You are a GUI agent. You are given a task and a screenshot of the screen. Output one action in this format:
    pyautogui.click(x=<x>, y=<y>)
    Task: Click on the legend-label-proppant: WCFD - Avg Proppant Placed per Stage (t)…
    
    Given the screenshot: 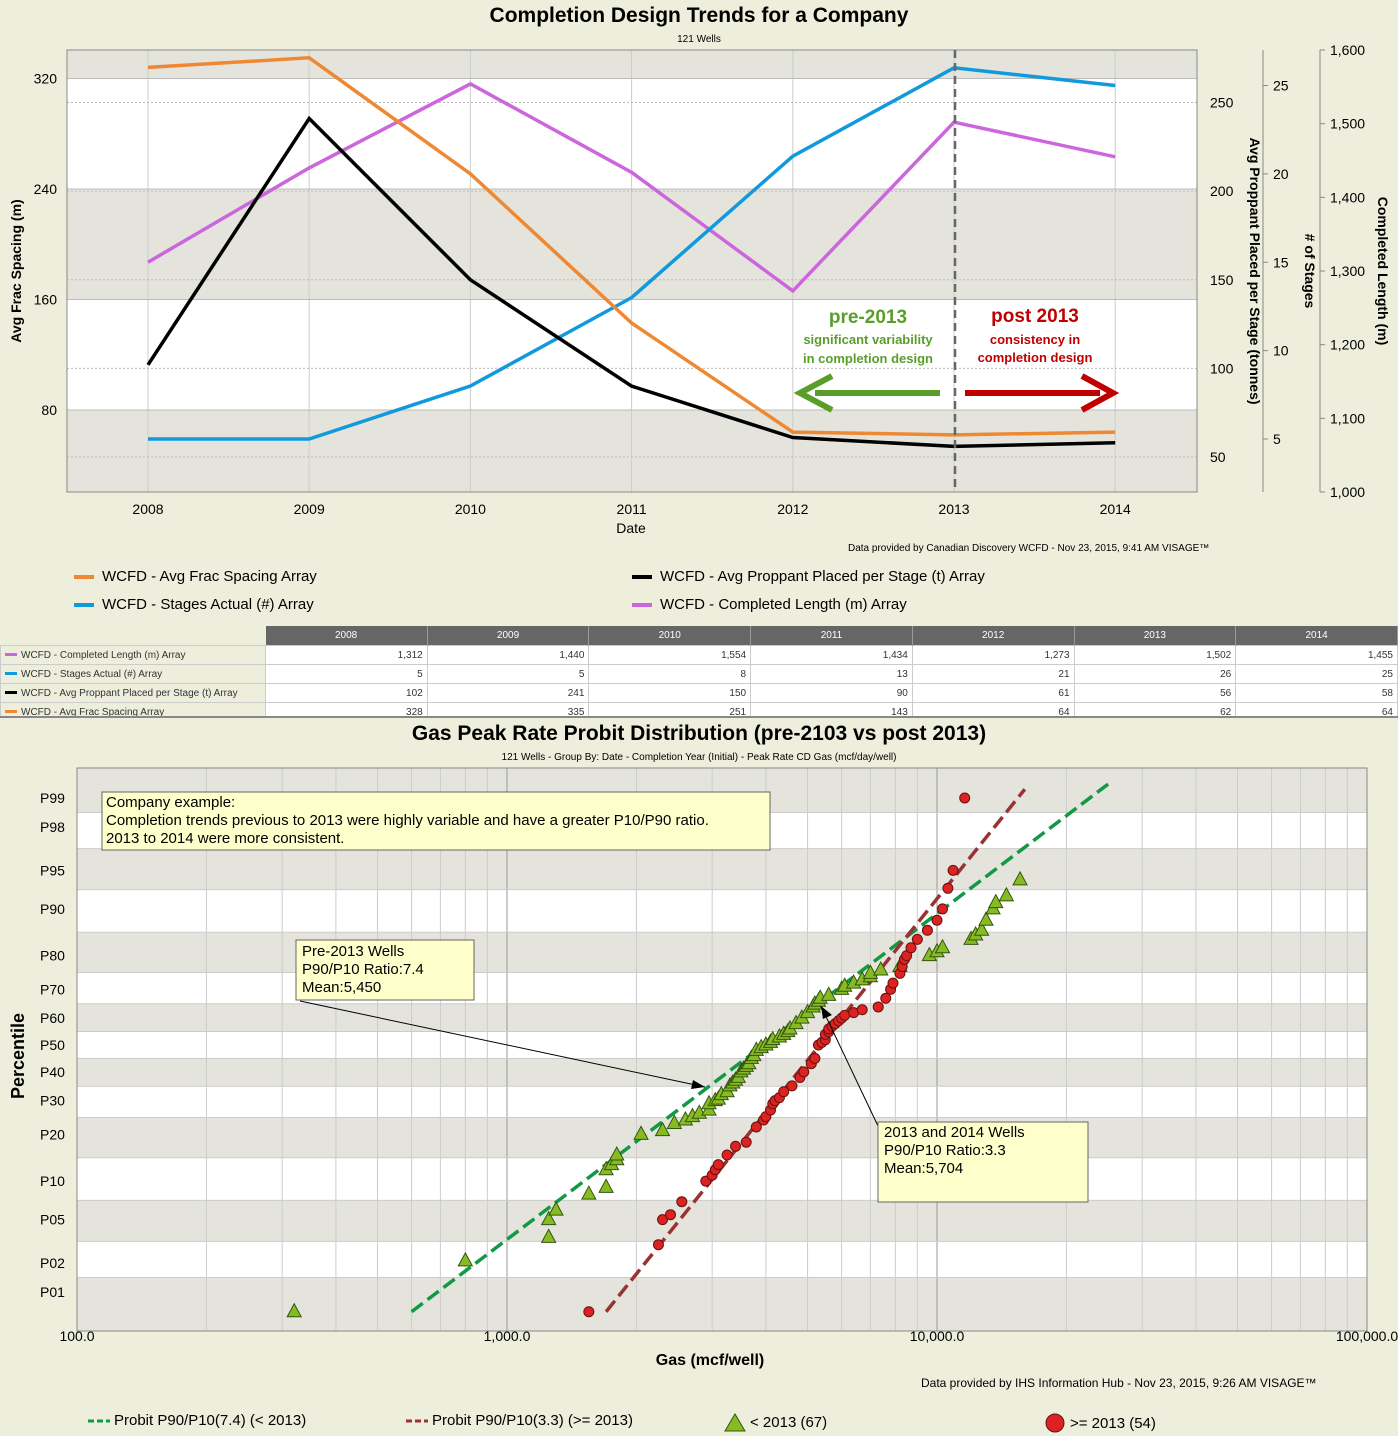 What is the action you would take?
    pyautogui.click(x=822, y=576)
    